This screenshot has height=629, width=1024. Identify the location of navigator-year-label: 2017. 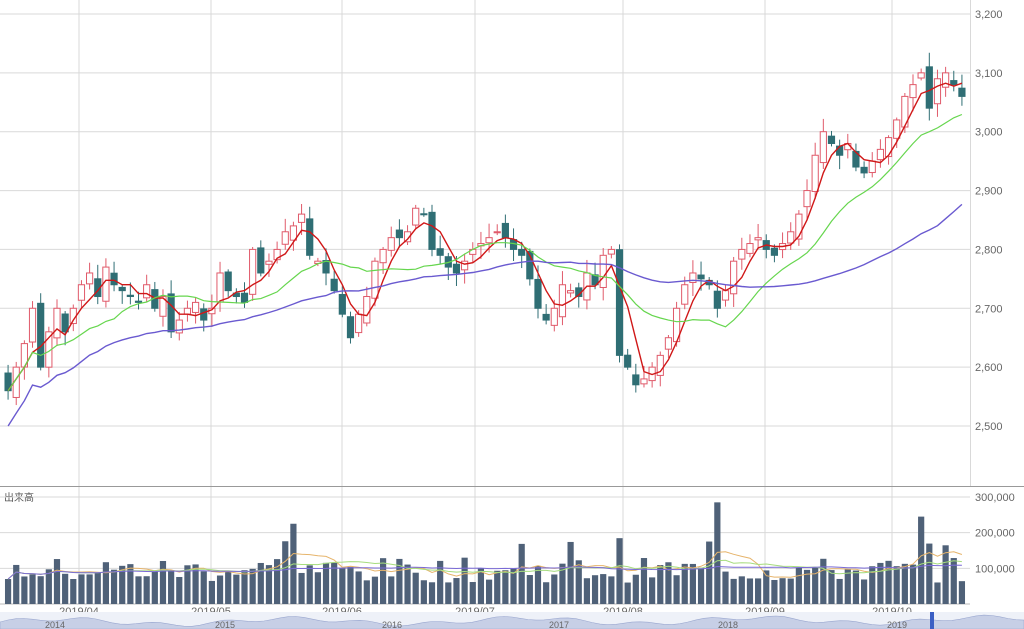
(559, 624).